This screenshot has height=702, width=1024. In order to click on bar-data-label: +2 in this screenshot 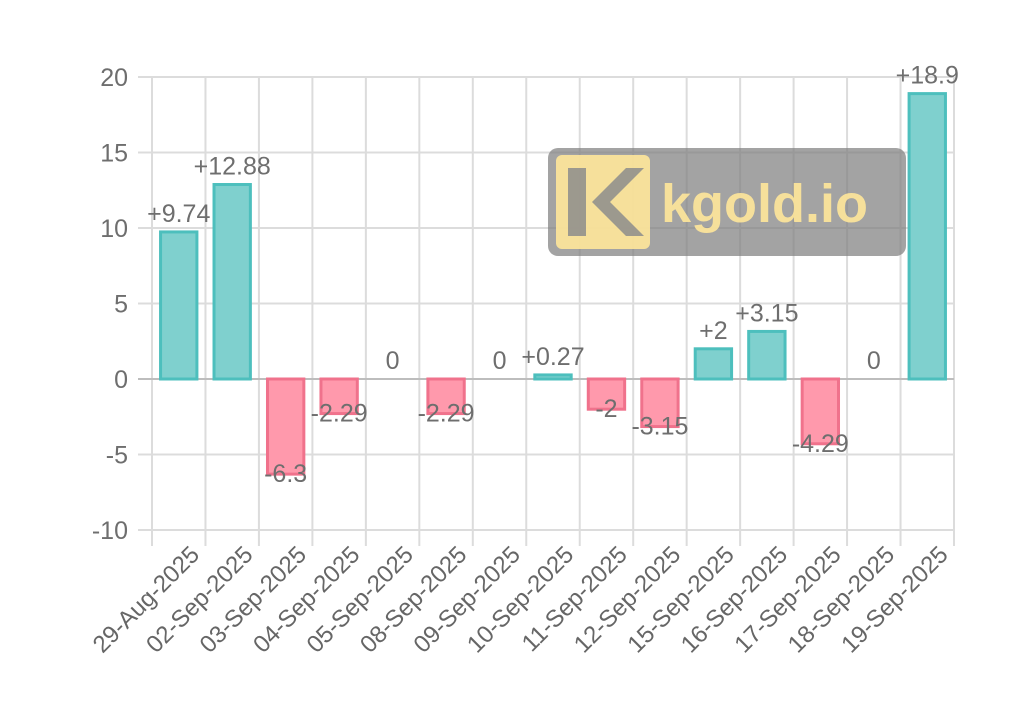, I will do `click(713, 331)`.